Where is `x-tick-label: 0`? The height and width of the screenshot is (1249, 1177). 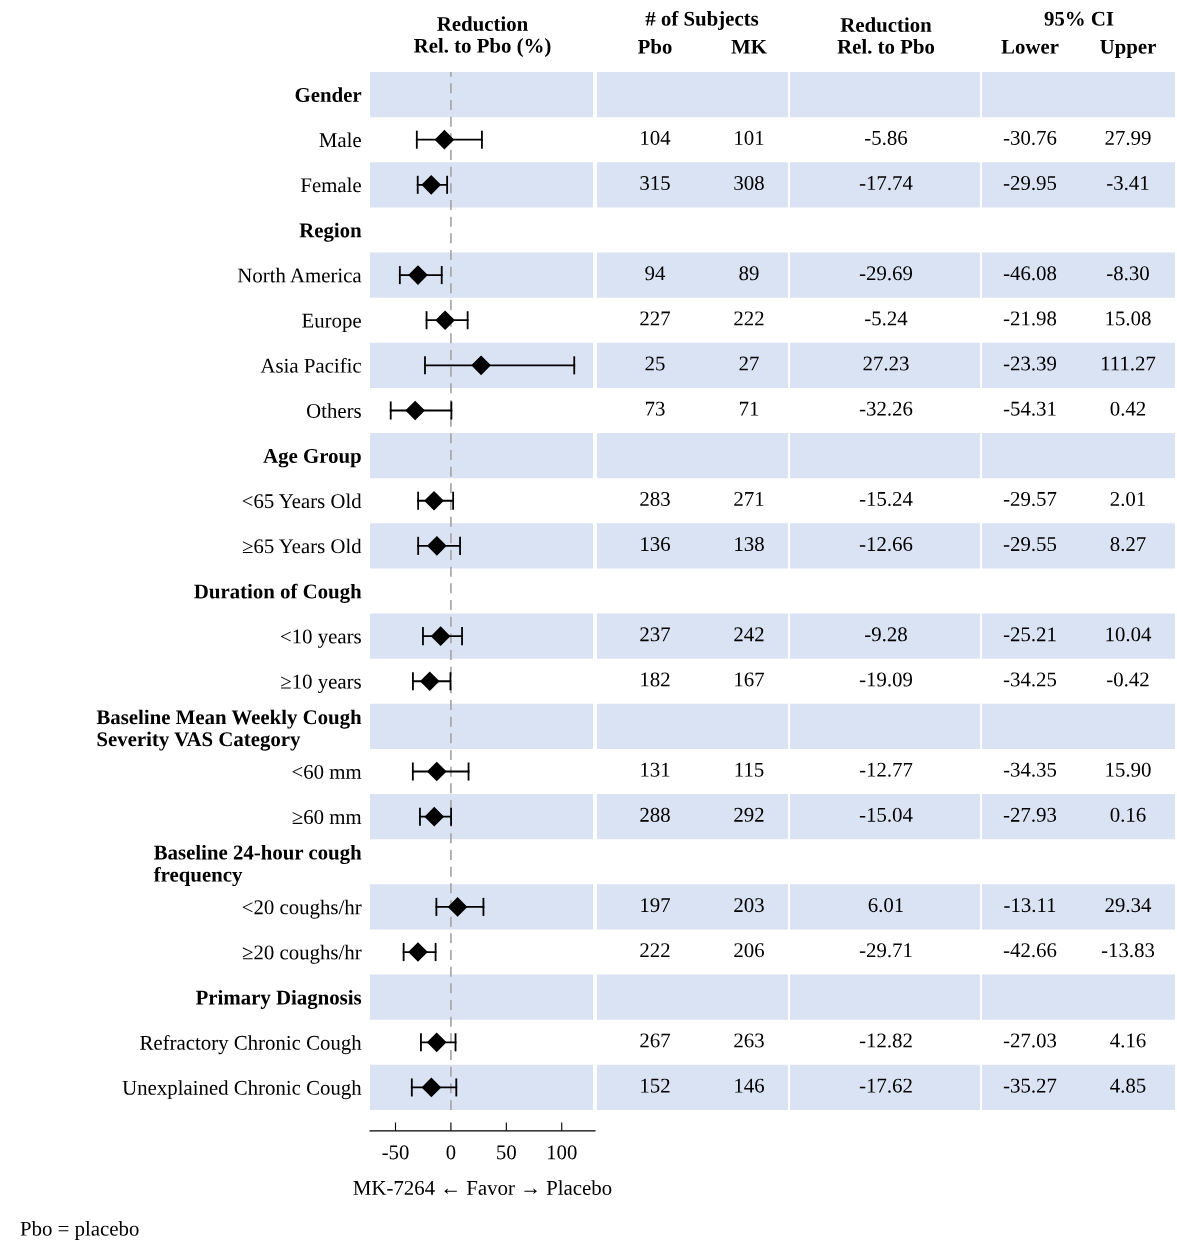 x-tick-label: 0 is located at coordinates (451, 1152).